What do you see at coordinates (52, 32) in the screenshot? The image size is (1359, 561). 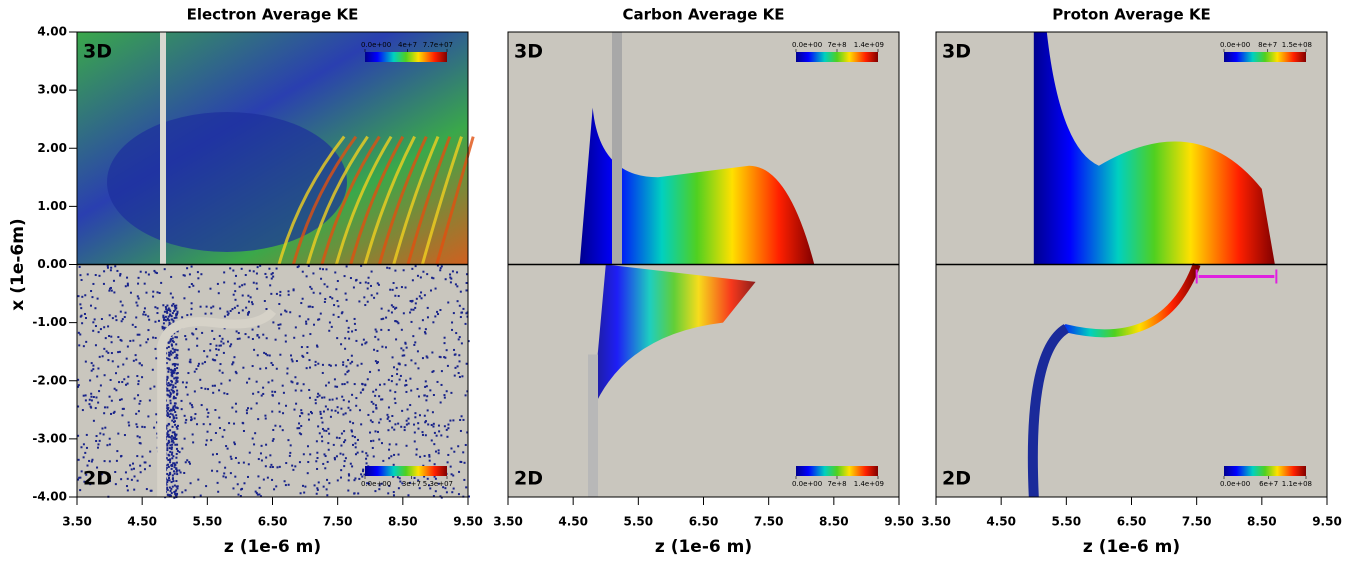 I see `y-tick-label: 4.00` at bounding box center [52, 32].